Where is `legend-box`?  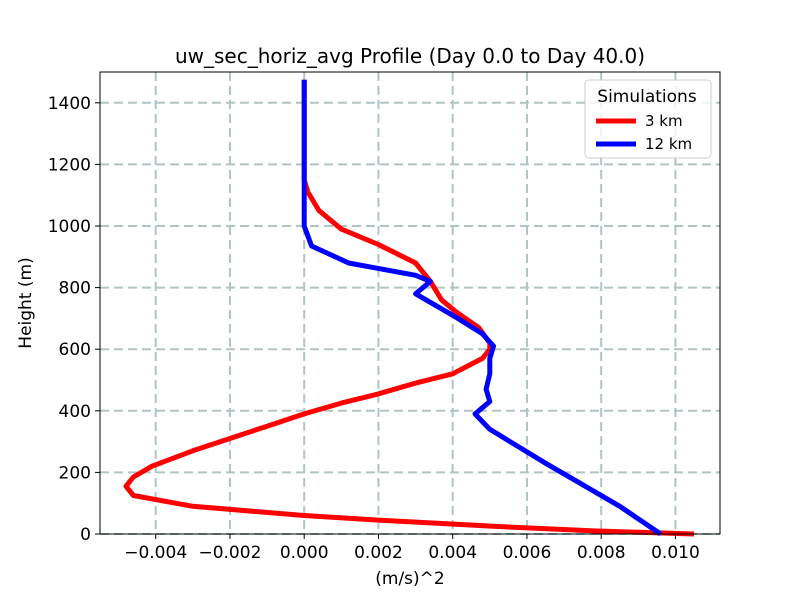 legend-box is located at coordinates (648, 119).